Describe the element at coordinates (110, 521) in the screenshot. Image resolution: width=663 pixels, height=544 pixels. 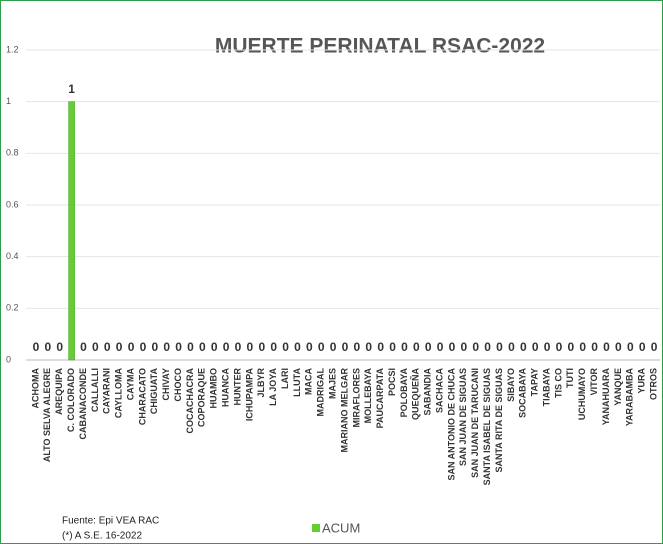
I see `source-note: Fuente: Epi VEA RAC` at that location.